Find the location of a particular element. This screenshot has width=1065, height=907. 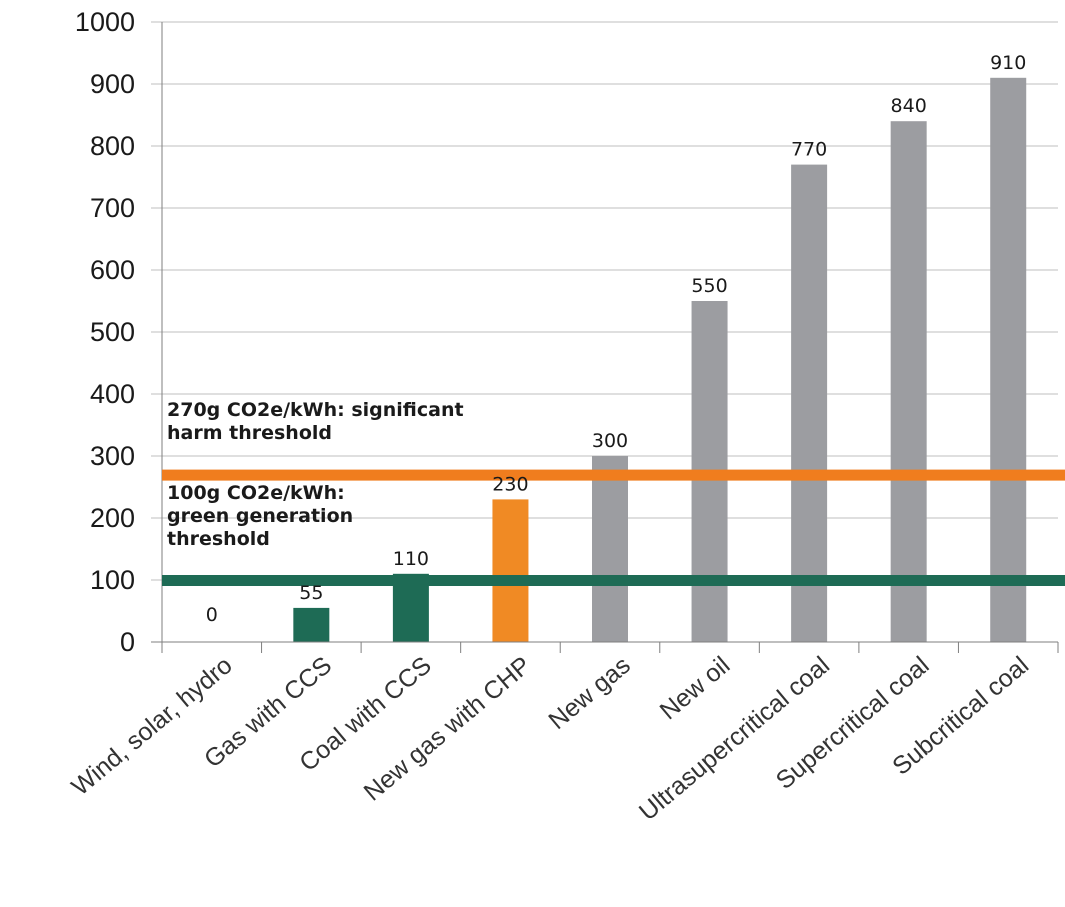

bar-value-label: 770 is located at coordinates (809, 150).